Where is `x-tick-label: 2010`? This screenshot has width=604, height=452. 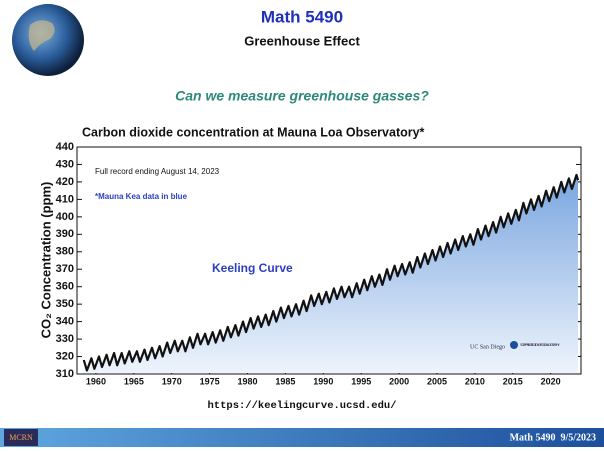
x-tick-label: 2010 is located at coordinates (475, 381).